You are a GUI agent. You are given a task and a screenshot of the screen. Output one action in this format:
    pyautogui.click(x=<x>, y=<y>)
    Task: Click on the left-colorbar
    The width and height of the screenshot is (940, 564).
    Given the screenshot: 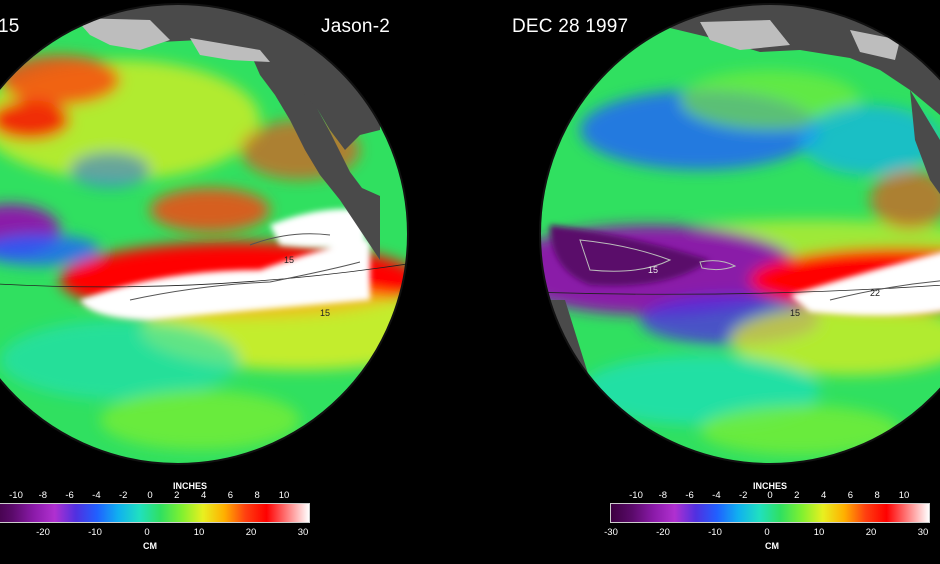 What is the action you would take?
    pyautogui.click(x=155, y=513)
    